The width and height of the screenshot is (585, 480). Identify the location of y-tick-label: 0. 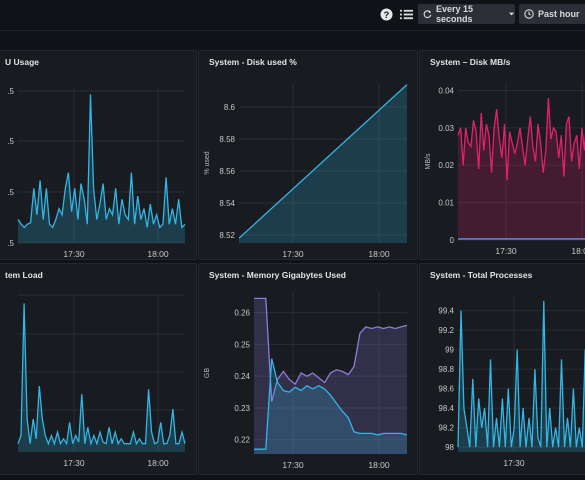
(452, 240).